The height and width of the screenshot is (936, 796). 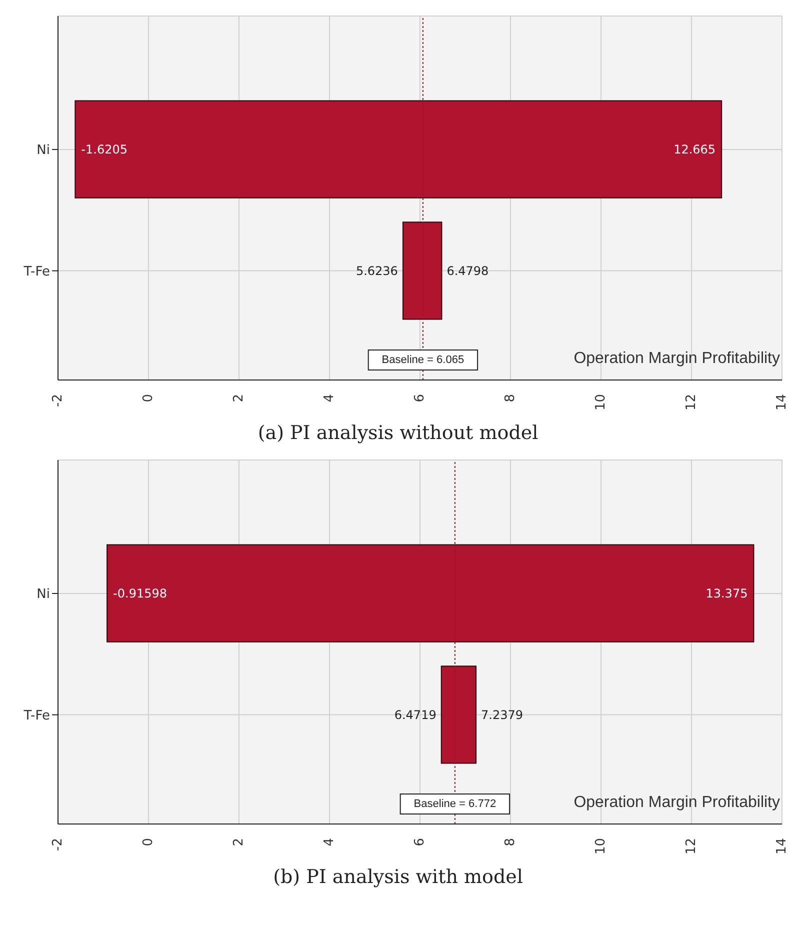 I want to click on annotation: 6.4798, so click(x=467, y=271).